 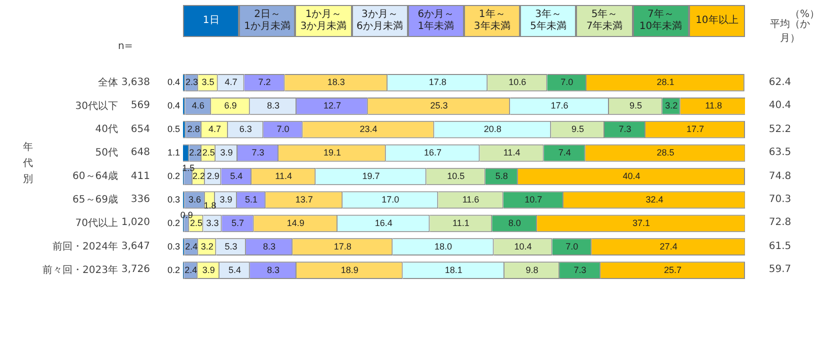 I want to click on text: 3,638, so click(x=135, y=82).